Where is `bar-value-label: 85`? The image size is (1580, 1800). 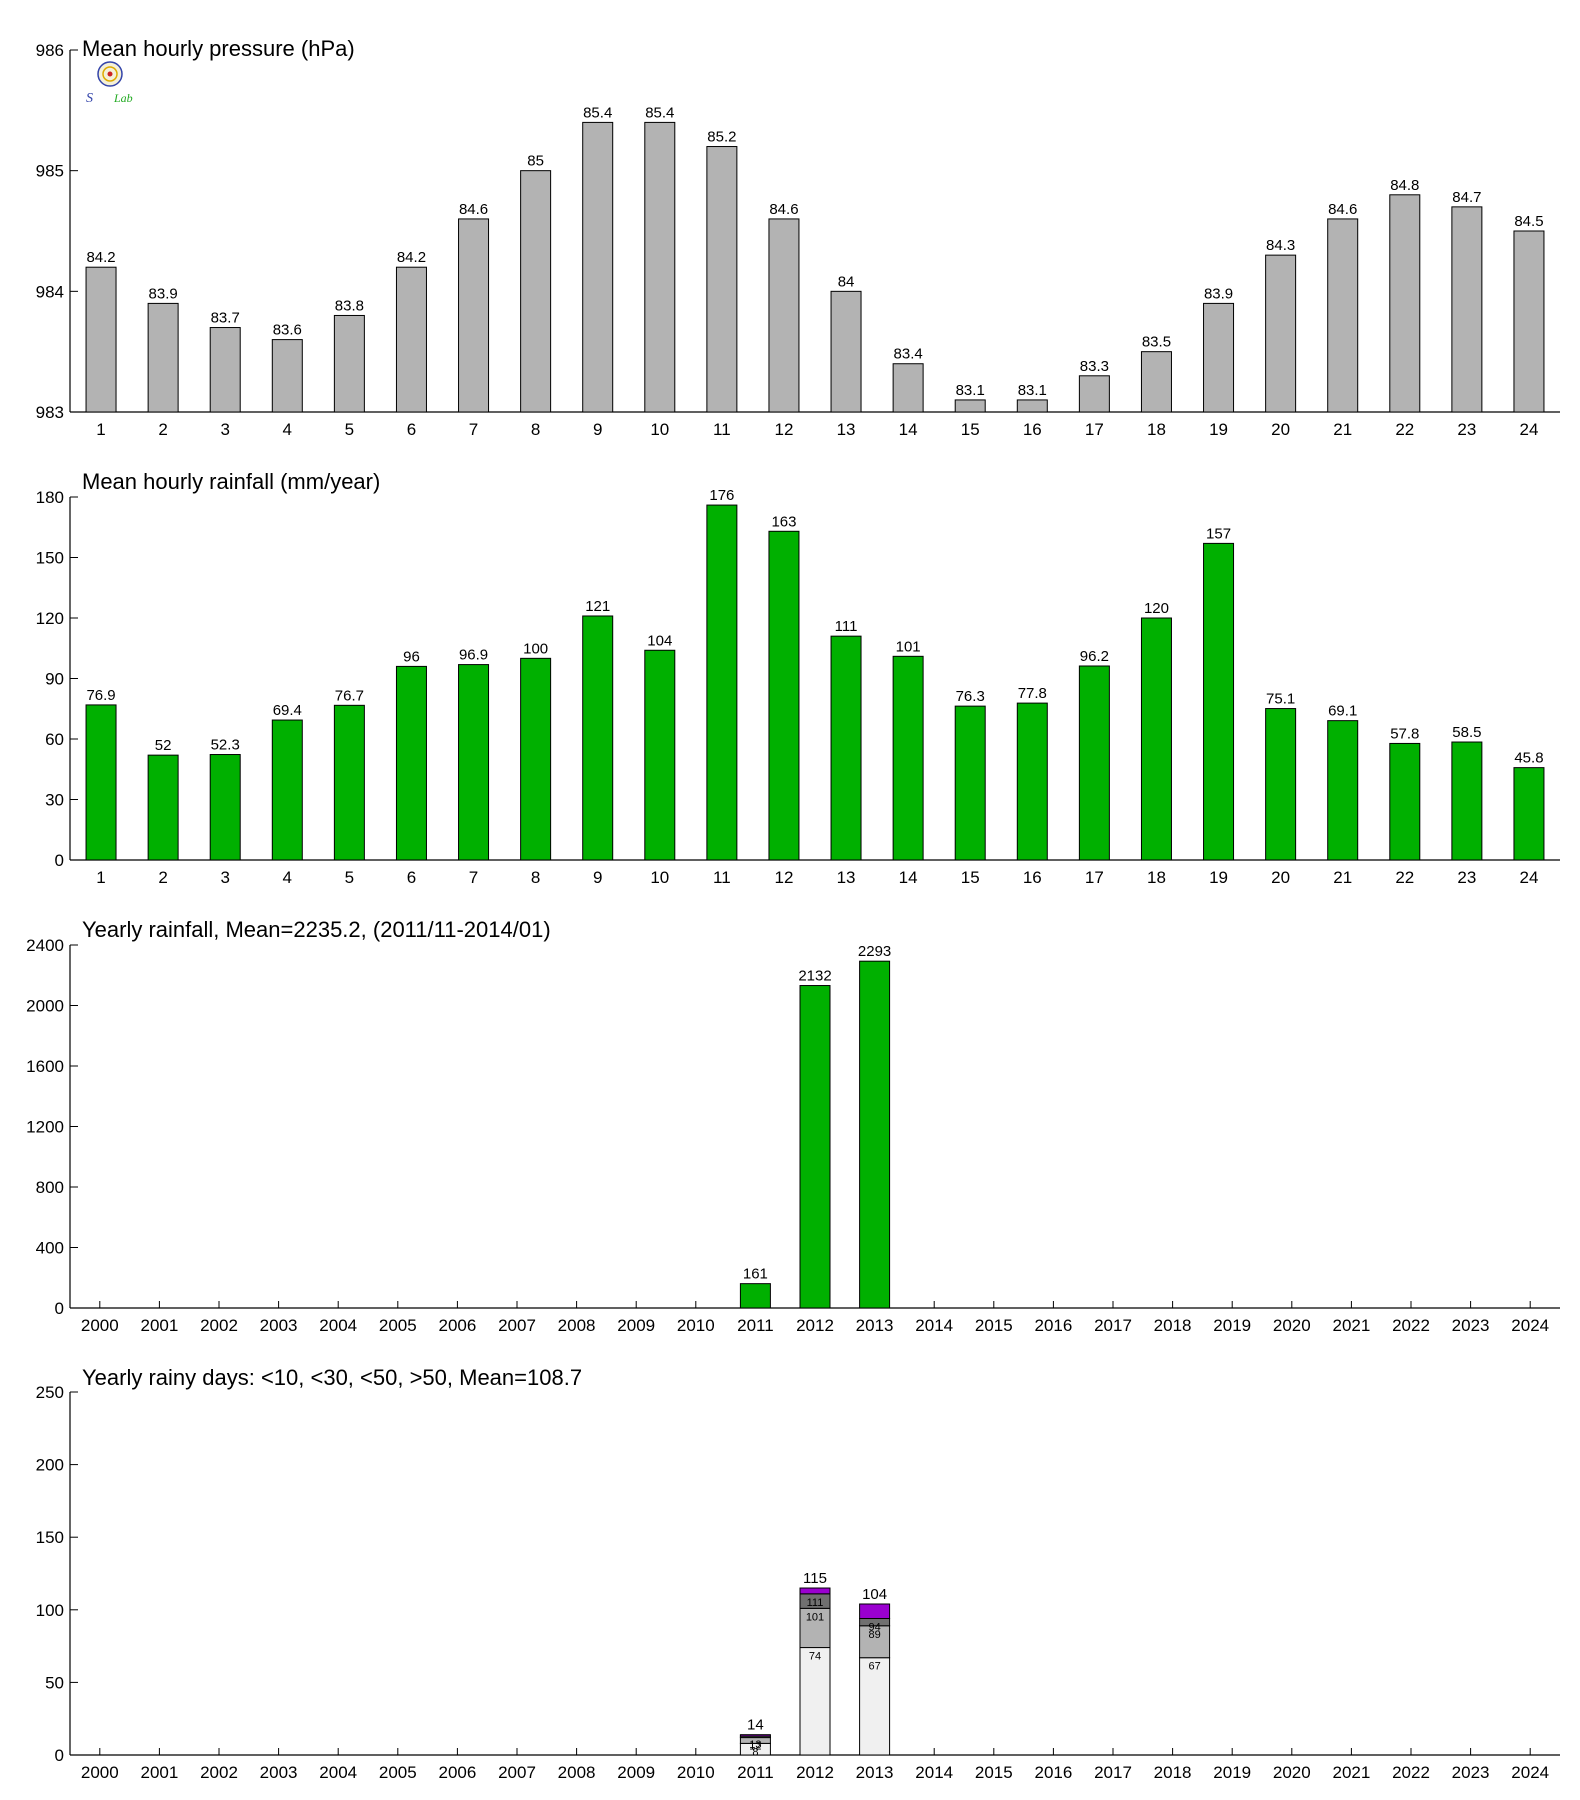
bar-value-label: 85 is located at coordinates (535, 161).